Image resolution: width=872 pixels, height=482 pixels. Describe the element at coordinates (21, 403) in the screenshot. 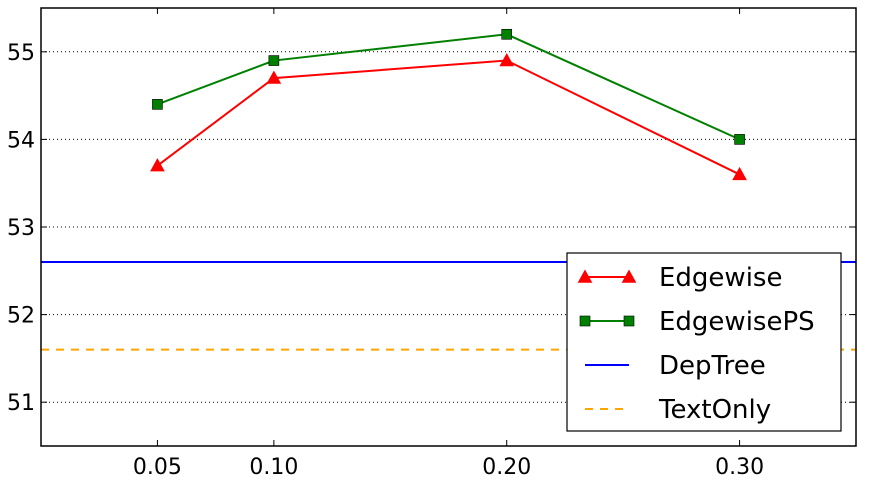

I see `y-tick-label: 51` at that location.